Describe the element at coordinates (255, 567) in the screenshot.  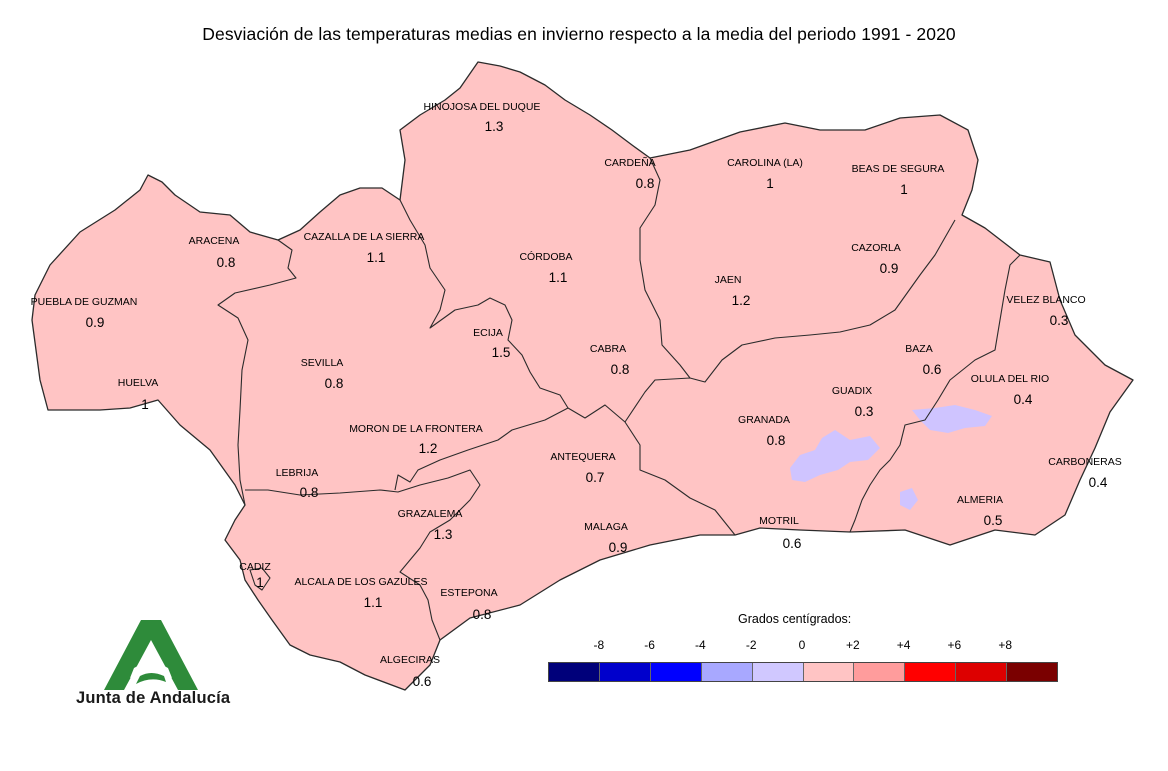
I see `station-name: CADIZ` at that location.